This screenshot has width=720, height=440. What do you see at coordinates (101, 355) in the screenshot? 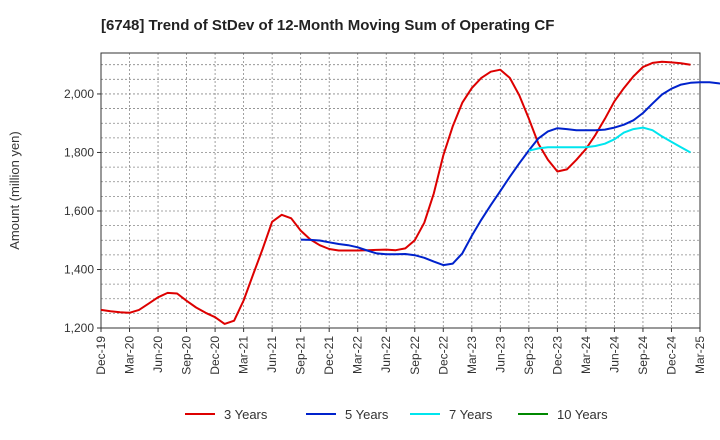
I see `x-tick-label: Dec-19` at bounding box center [101, 355].